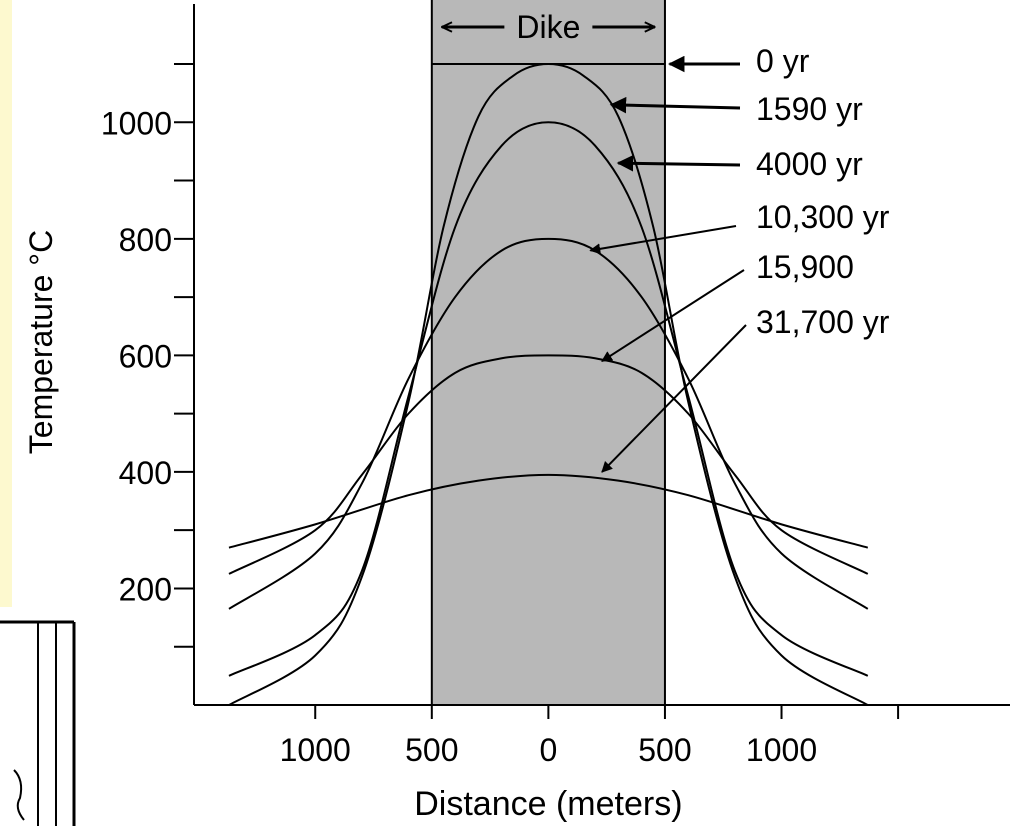 This screenshot has width=1012, height=826. Describe the element at coordinates (823, 322) in the screenshot. I see `series-label: 31,700 yr` at that location.